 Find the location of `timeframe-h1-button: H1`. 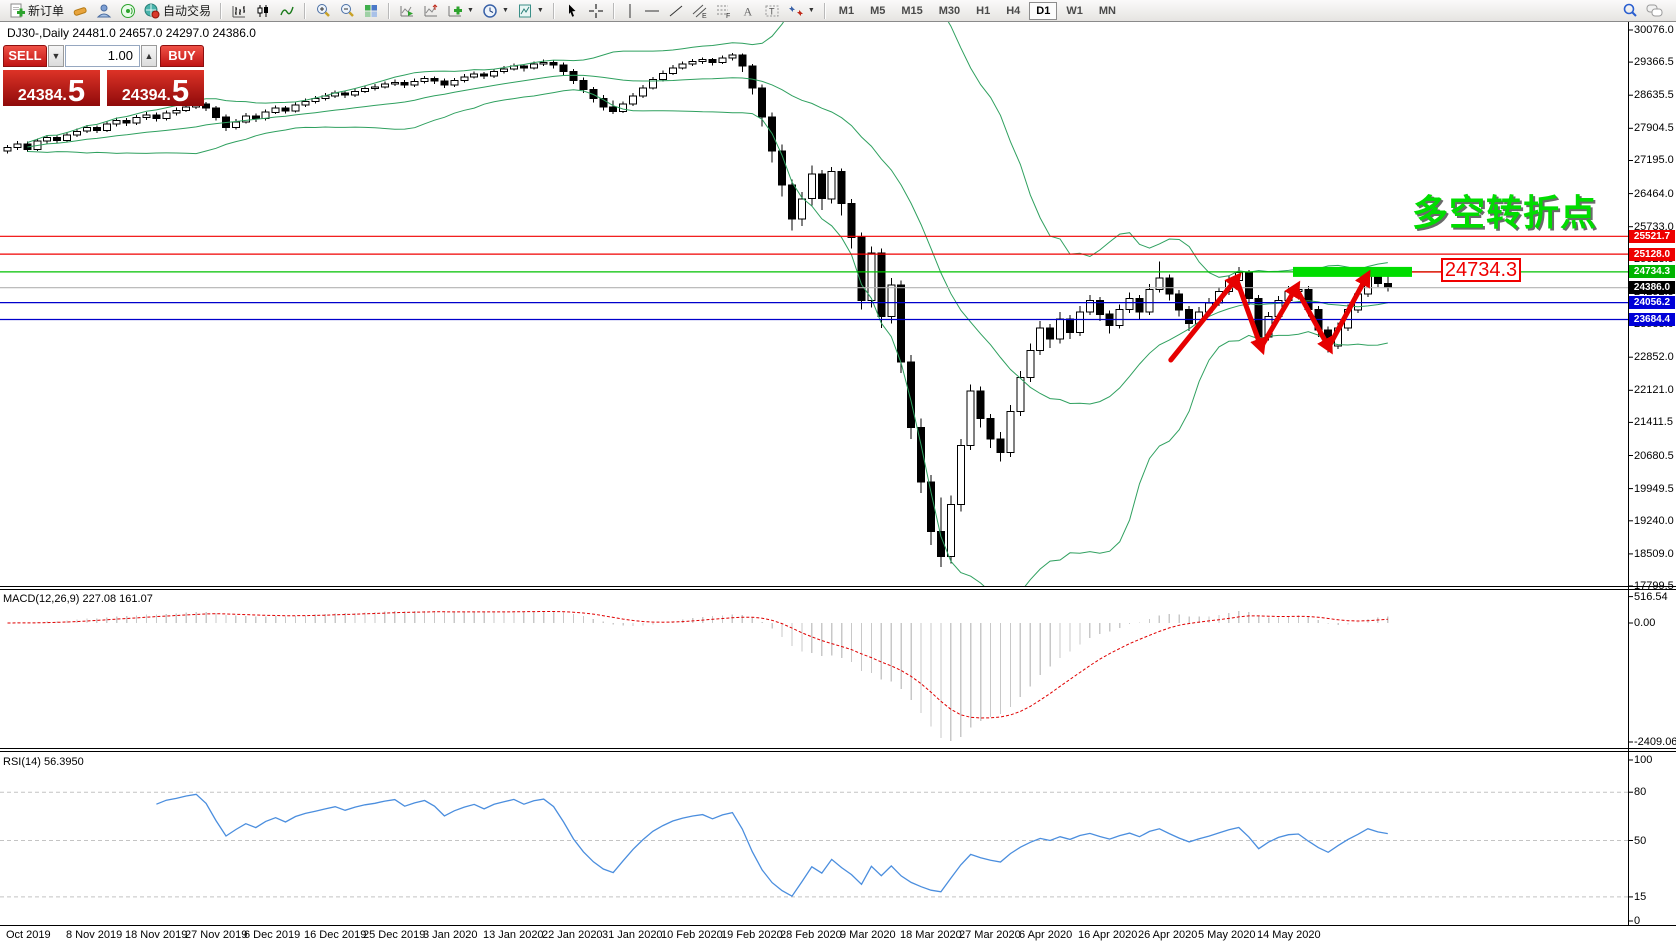

timeframe-h1-button: H1 is located at coordinates (983, 10).